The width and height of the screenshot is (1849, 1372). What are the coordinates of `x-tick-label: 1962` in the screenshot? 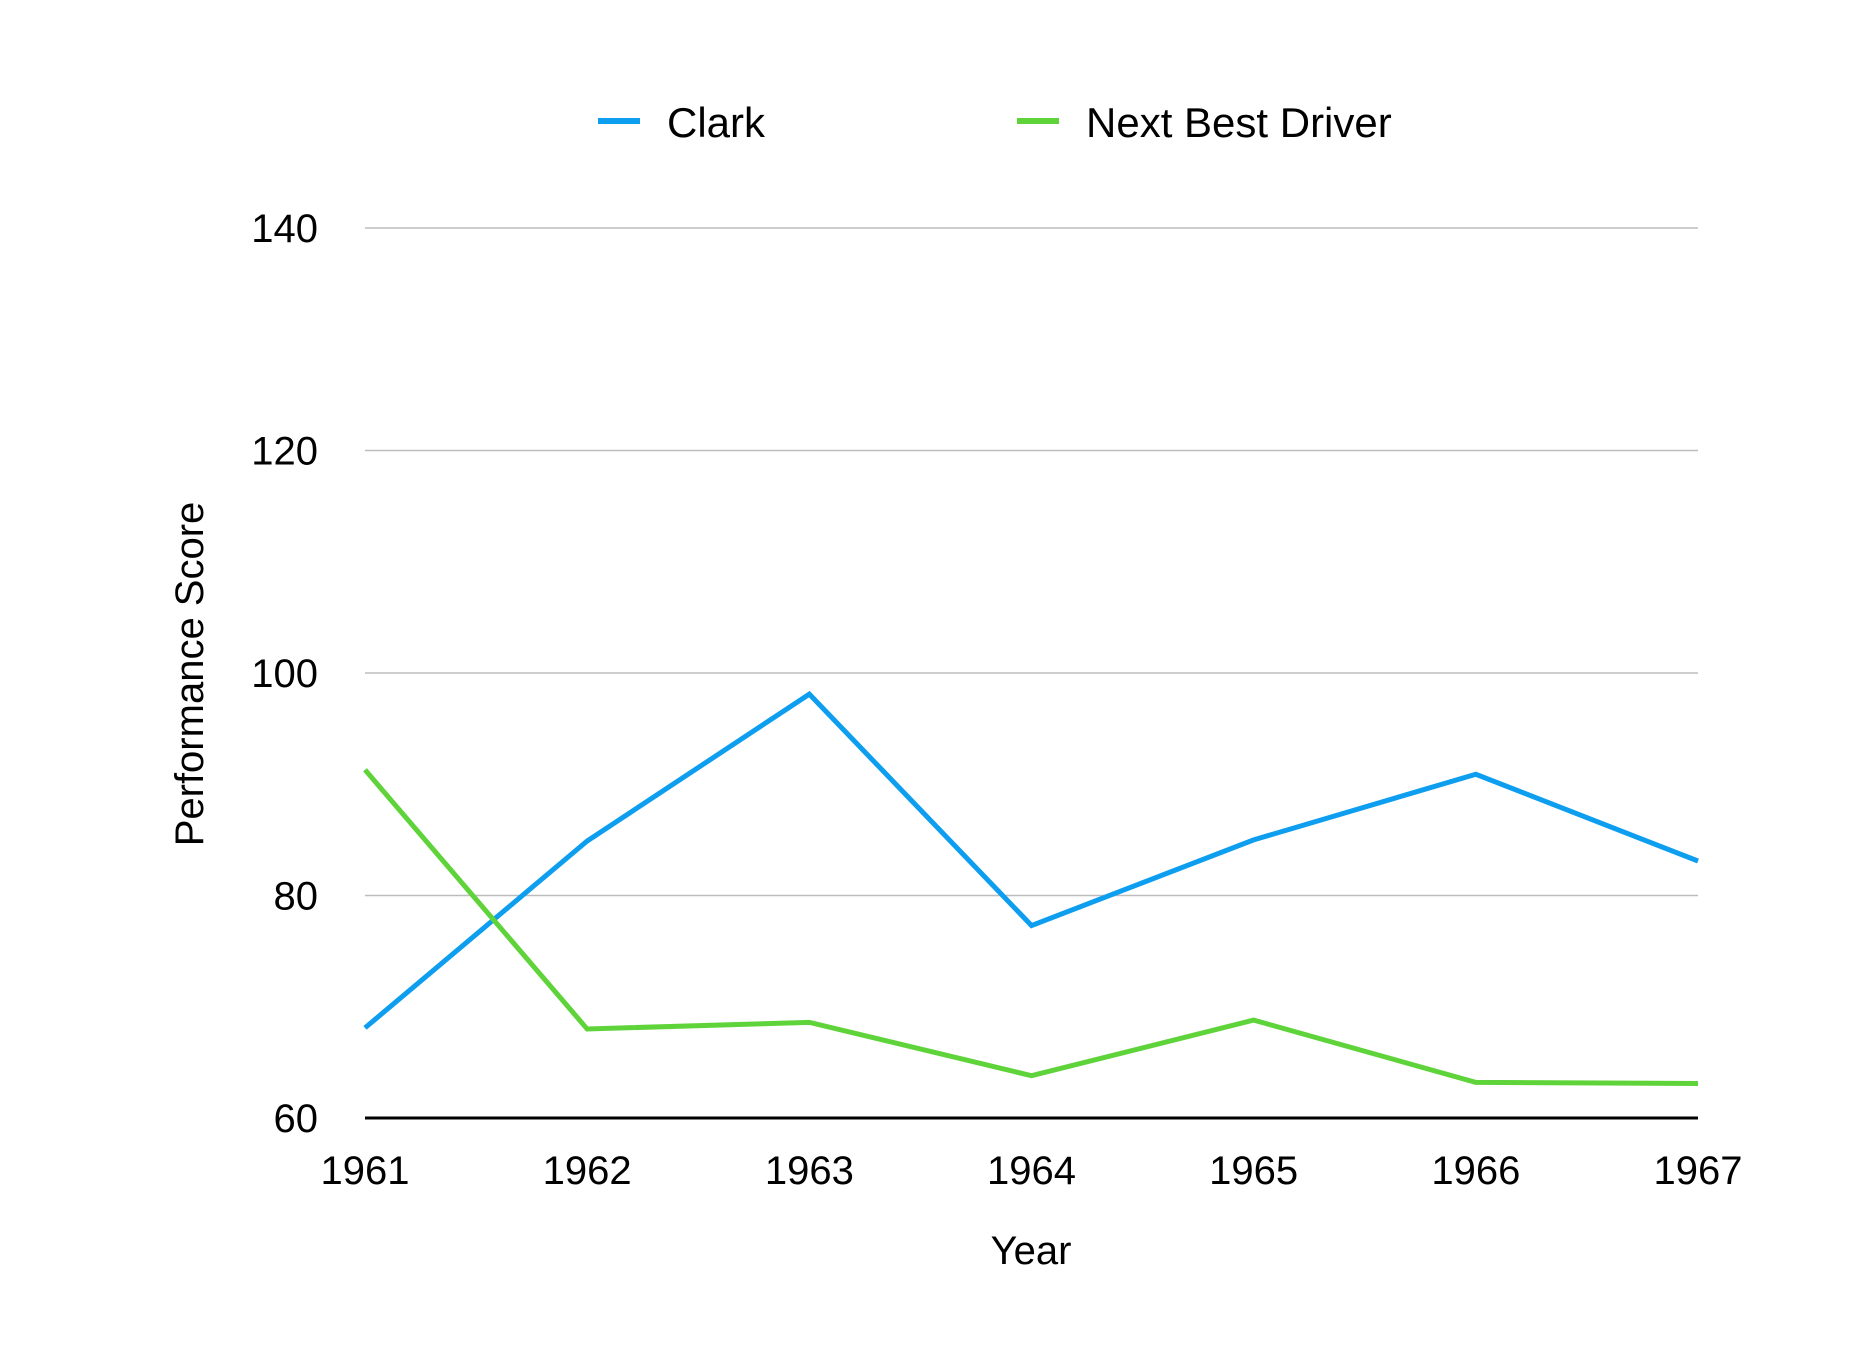 It's located at (587, 1171).